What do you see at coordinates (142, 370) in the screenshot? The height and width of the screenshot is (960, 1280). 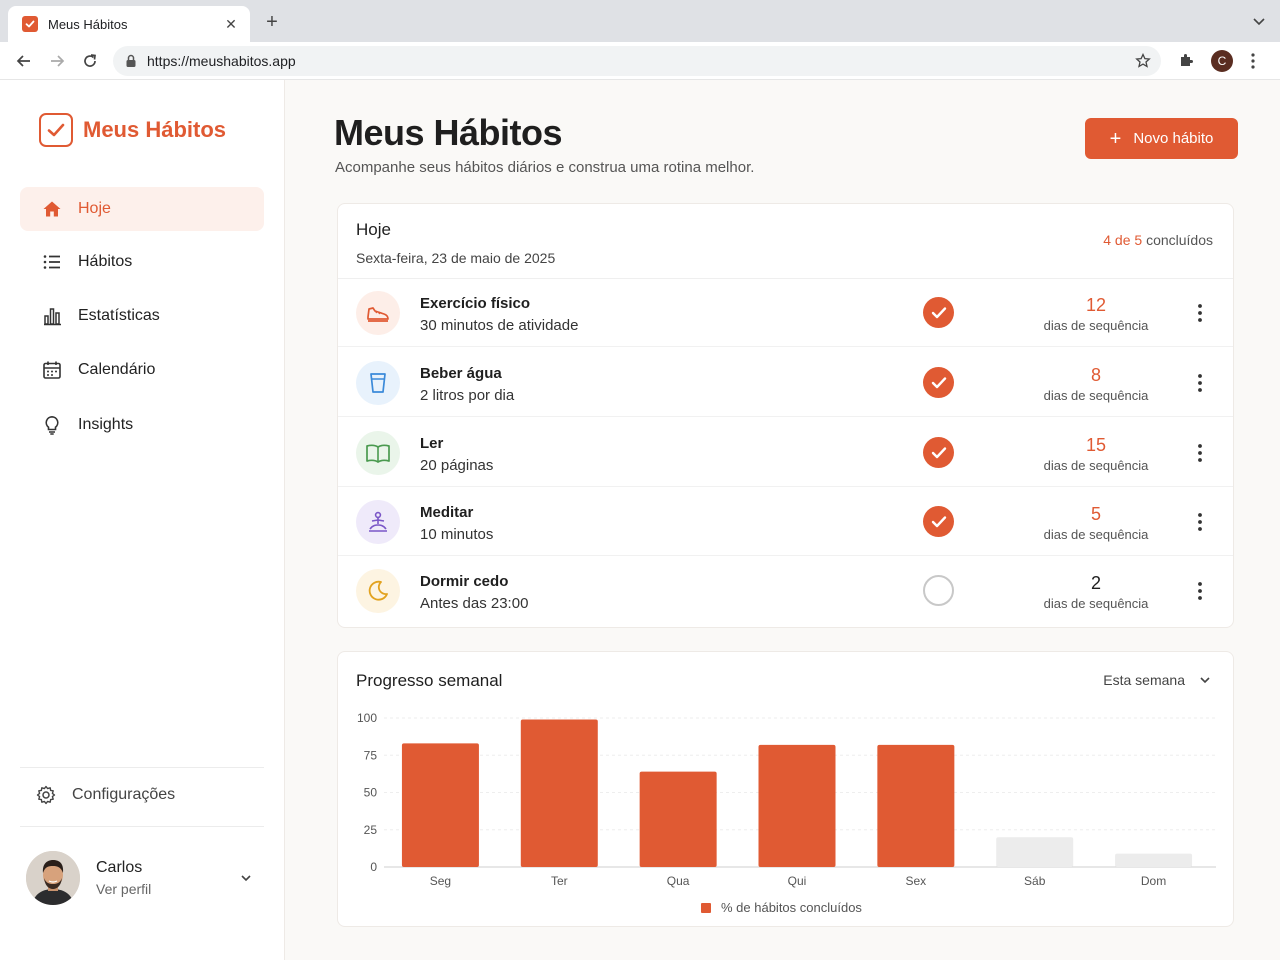 I see `sidebar-item-calendario: Calendário` at bounding box center [142, 370].